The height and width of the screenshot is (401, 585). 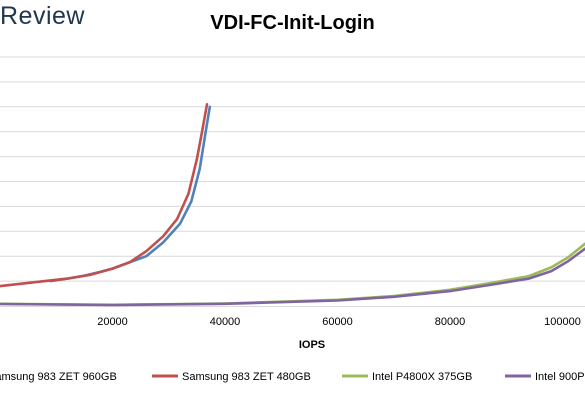 I want to click on x-tick-label: 60000, so click(x=337, y=322).